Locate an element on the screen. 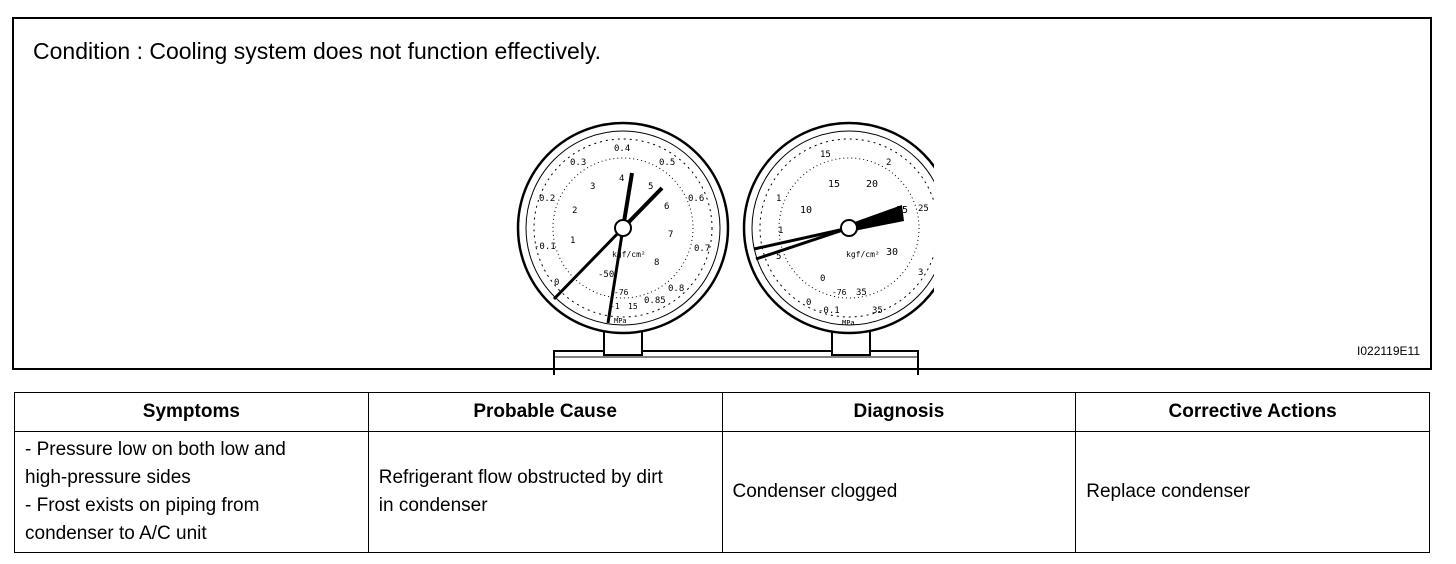  high-gauge-outer-label: 25 is located at coordinates (923, 209).